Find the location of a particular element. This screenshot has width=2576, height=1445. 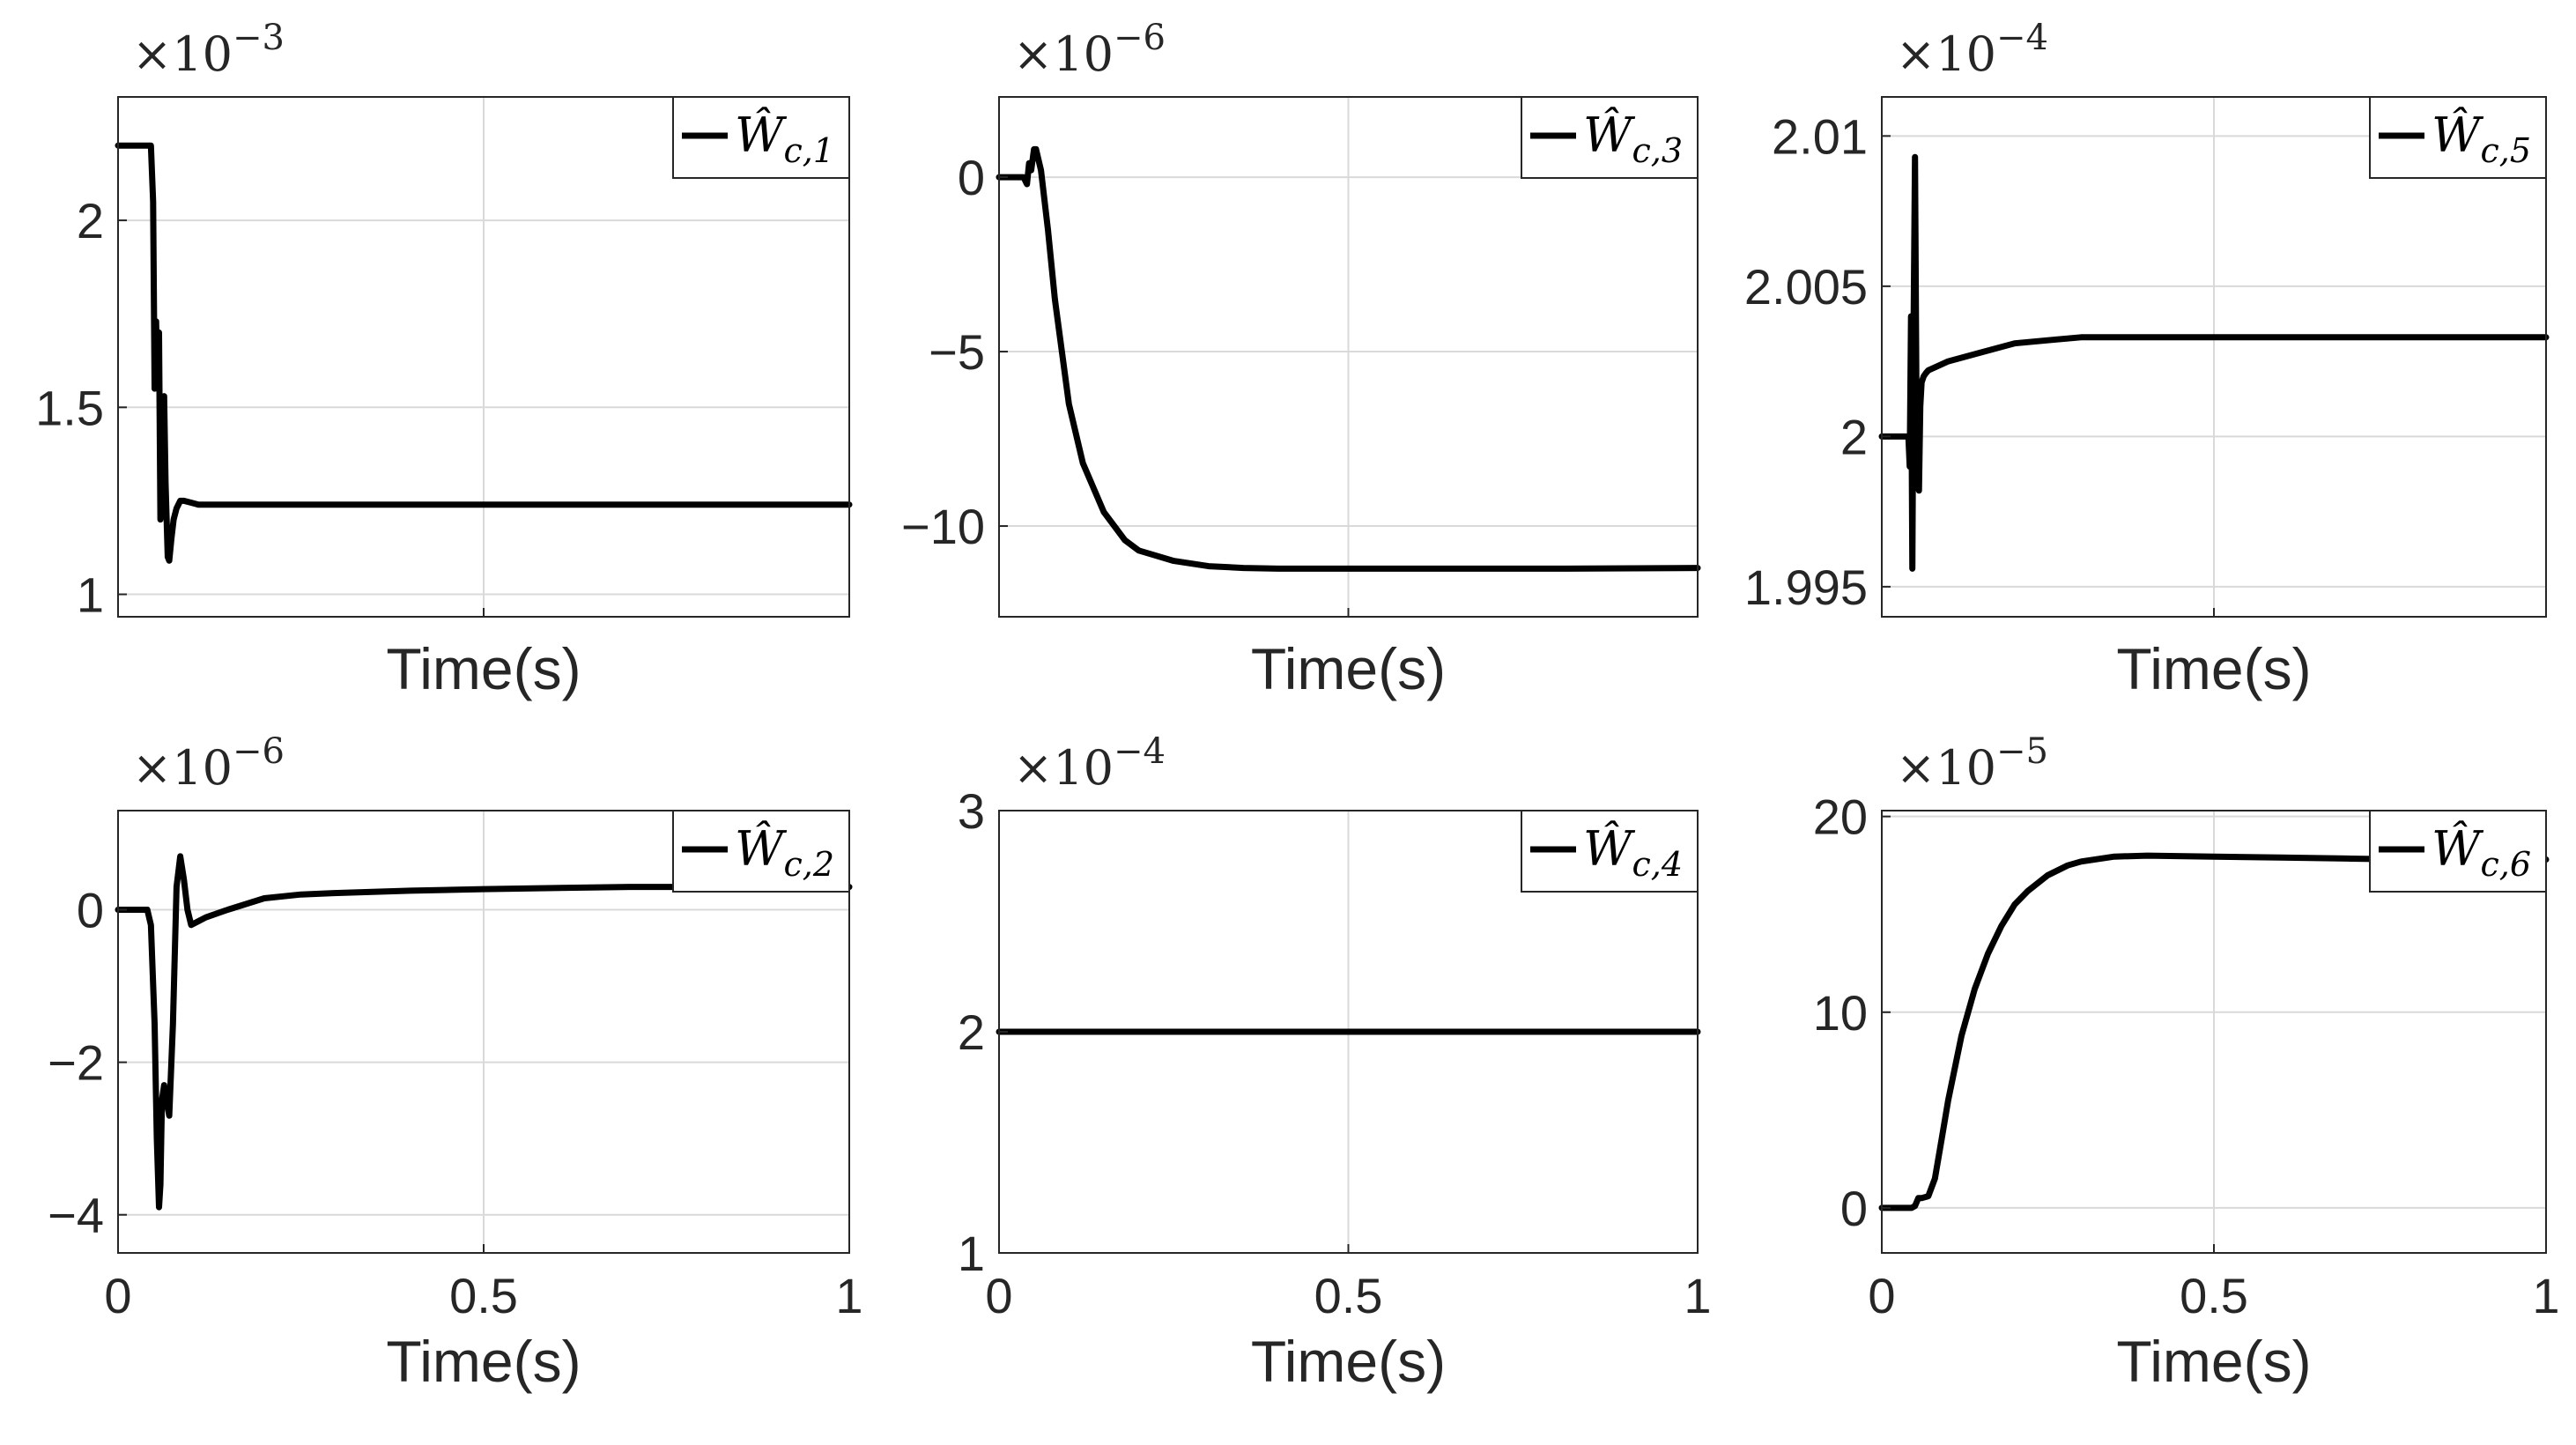

legend-label: Ŵc,3 is located at coordinates (1633, 138).